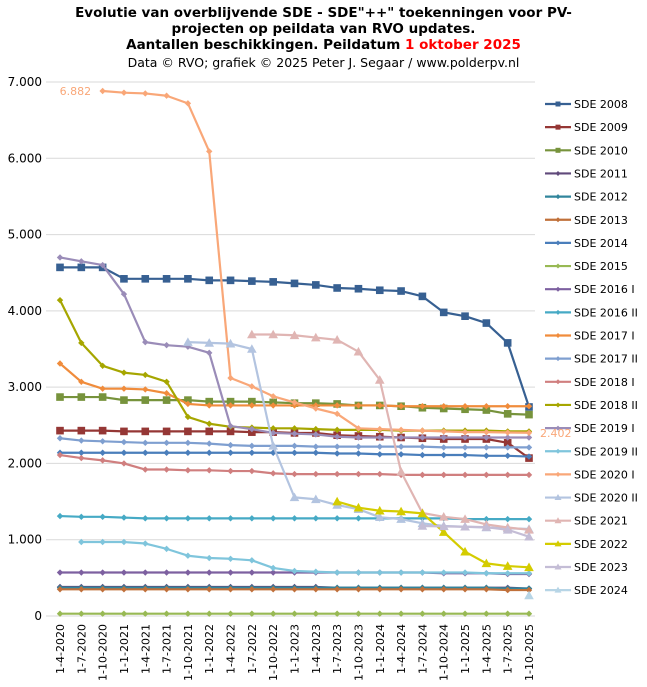  Describe the element at coordinates (273, 652) in the screenshot. I see `x-tick-label: 1-10-2022` at that location.